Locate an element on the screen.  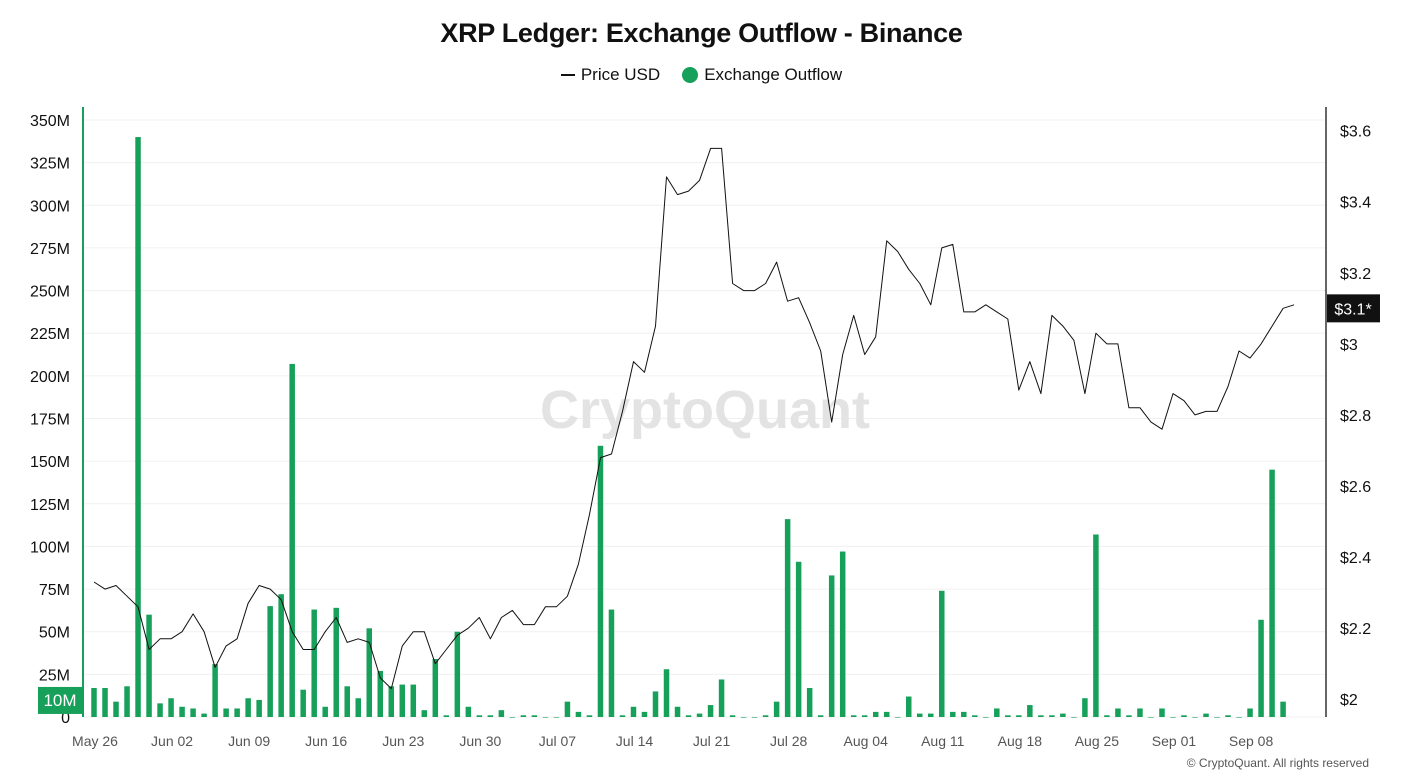
y-tick-label-right: $3 is located at coordinates (1349, 345).